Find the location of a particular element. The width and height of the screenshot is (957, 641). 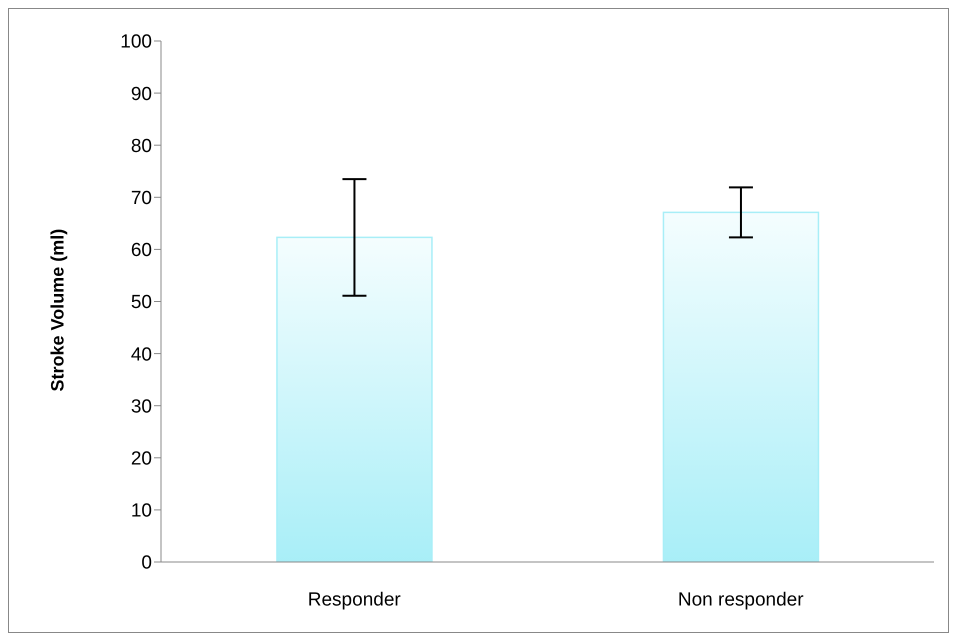

y-tick-label: 20 is located at coordinates (141, 459).